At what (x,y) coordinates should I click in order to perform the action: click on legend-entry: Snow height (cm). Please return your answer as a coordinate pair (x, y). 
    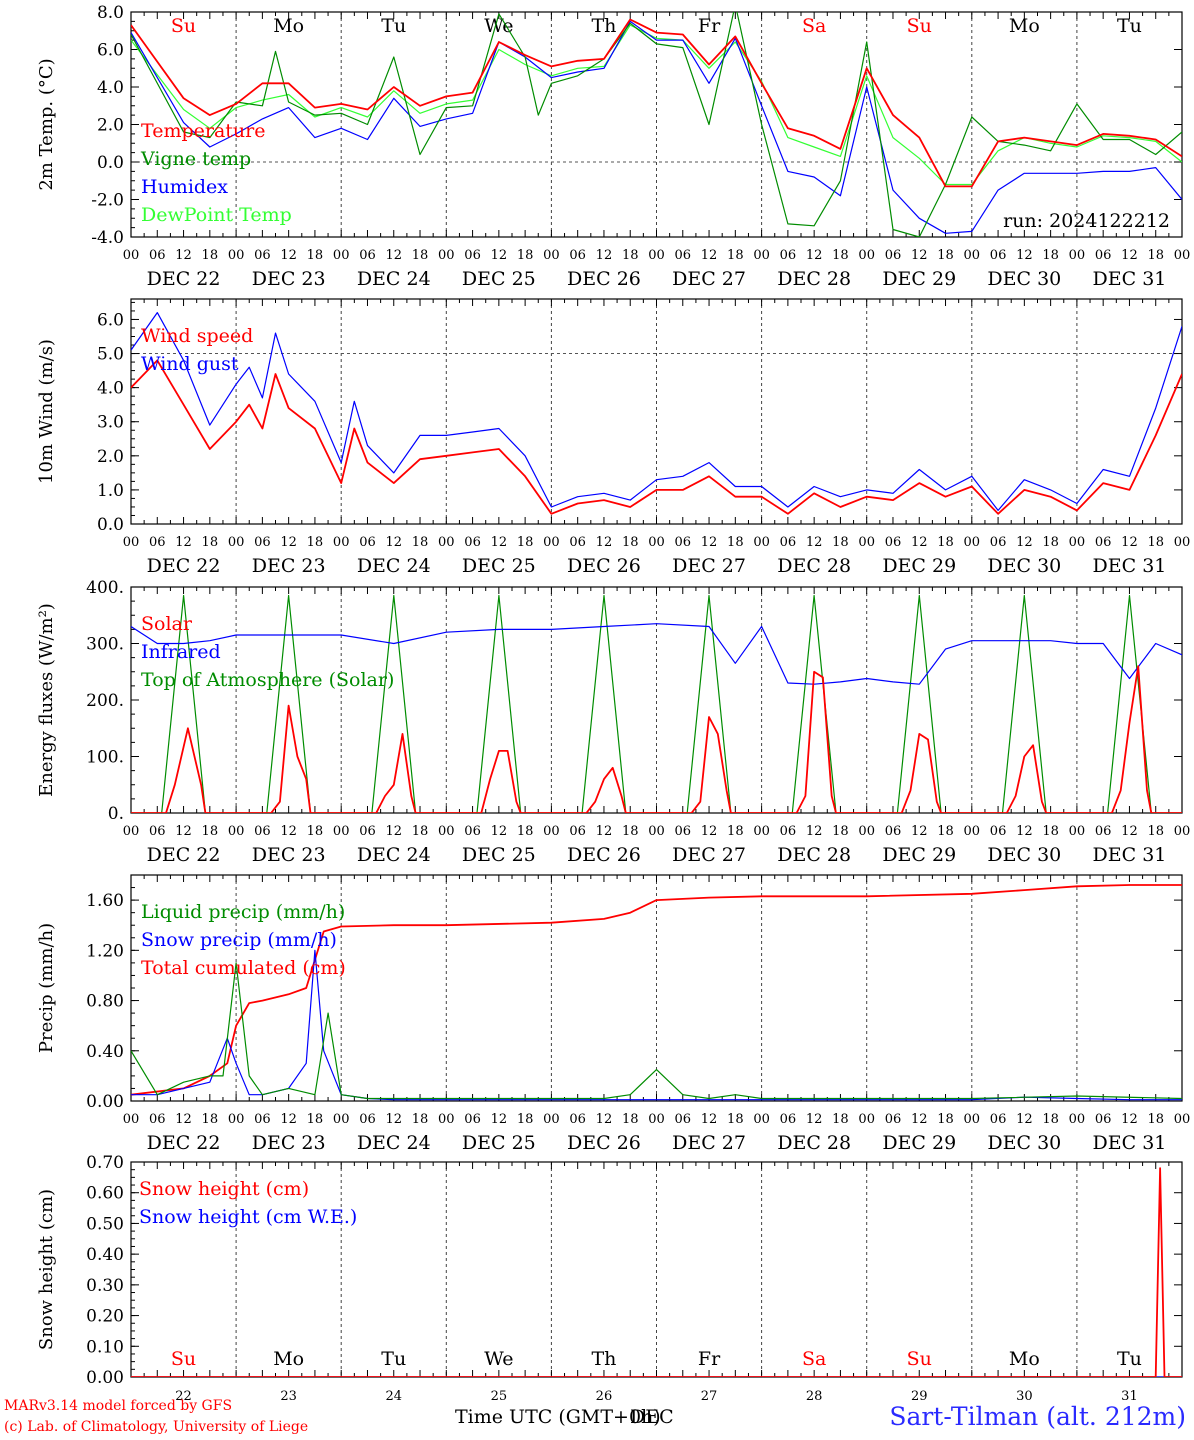
    Looking at the image, I should click on (224, 1189).